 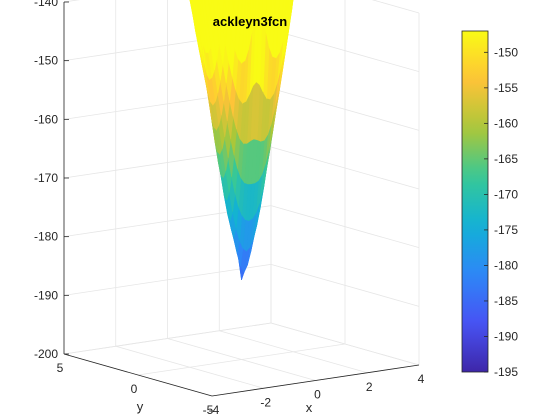 I want to click on colorbar-tick-label: -190, so click(x=506, y=336).